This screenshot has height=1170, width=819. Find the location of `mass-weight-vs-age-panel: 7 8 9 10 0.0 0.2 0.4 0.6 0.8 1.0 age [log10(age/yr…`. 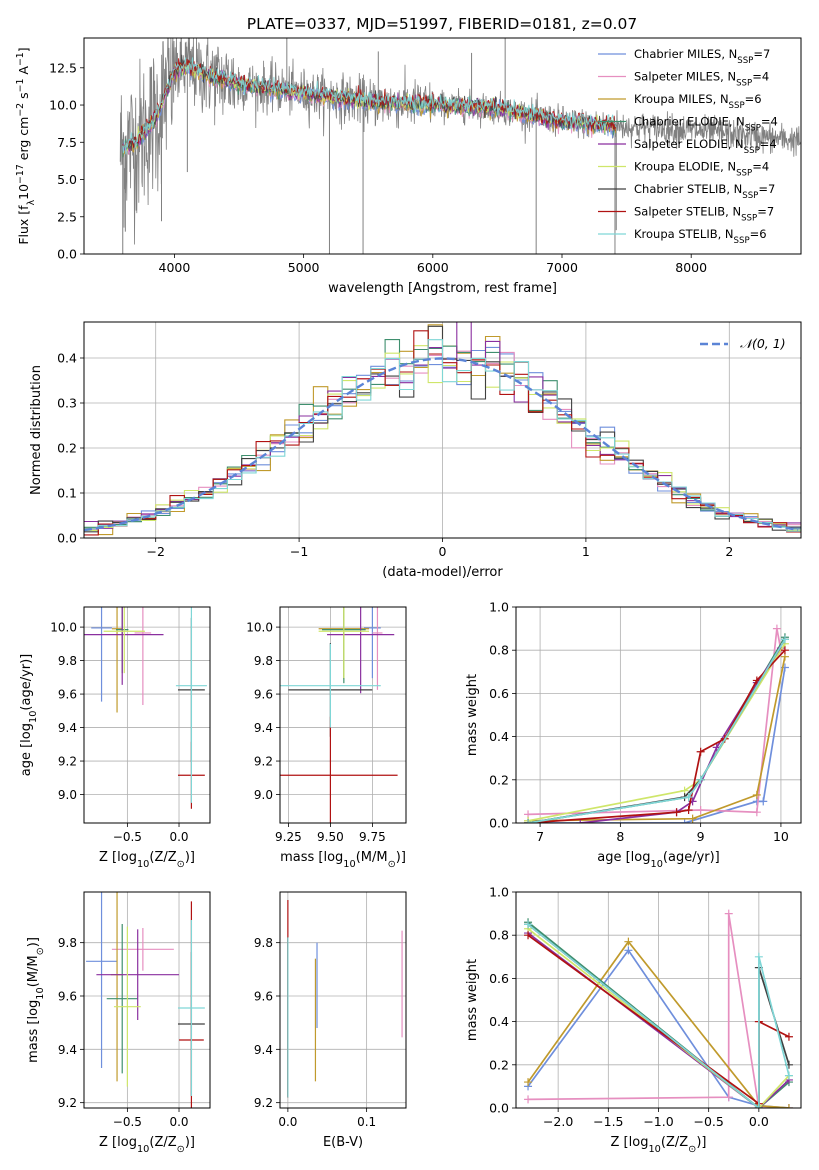

mass-weight-vs-age-panel: 7 8 9 10 0.0 0.2 0.4 0.6 0.8 1.0 age [log10(age/yr… is located at coordinates (633, 735).